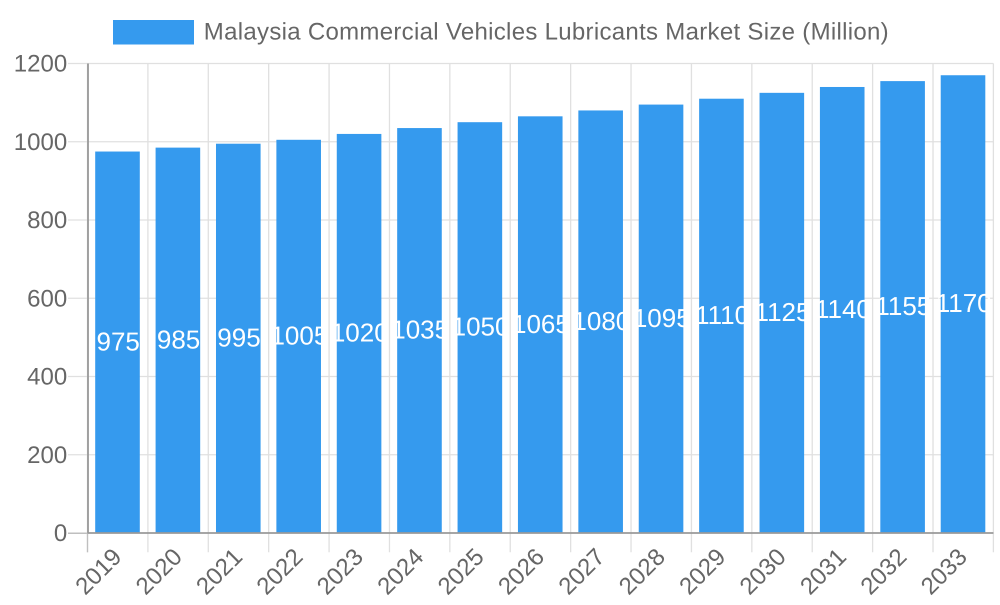  I want to click on svg-text: 400, so click(47, 377).